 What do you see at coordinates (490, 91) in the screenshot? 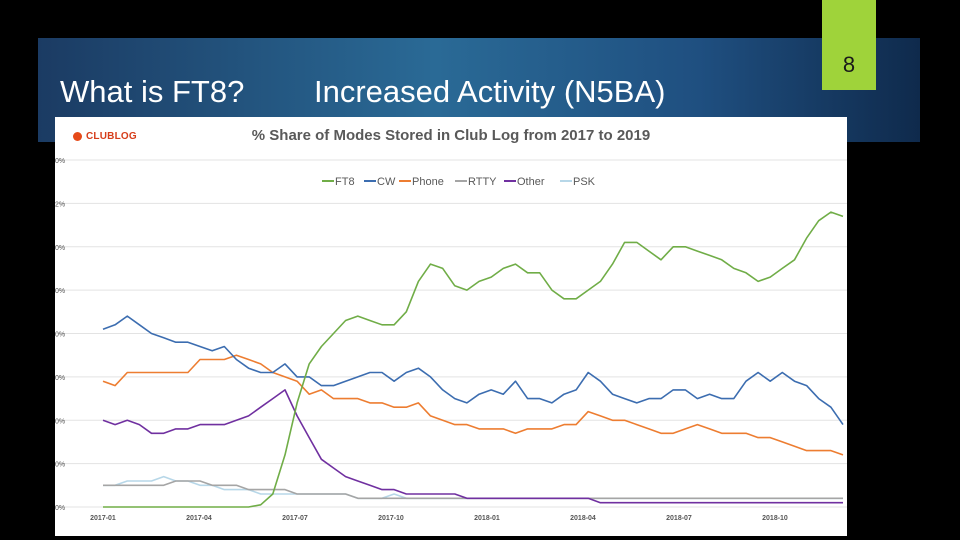
I see `slide-subtitle: Increased Activity (N5BA)` at bounding box center [490, 91].